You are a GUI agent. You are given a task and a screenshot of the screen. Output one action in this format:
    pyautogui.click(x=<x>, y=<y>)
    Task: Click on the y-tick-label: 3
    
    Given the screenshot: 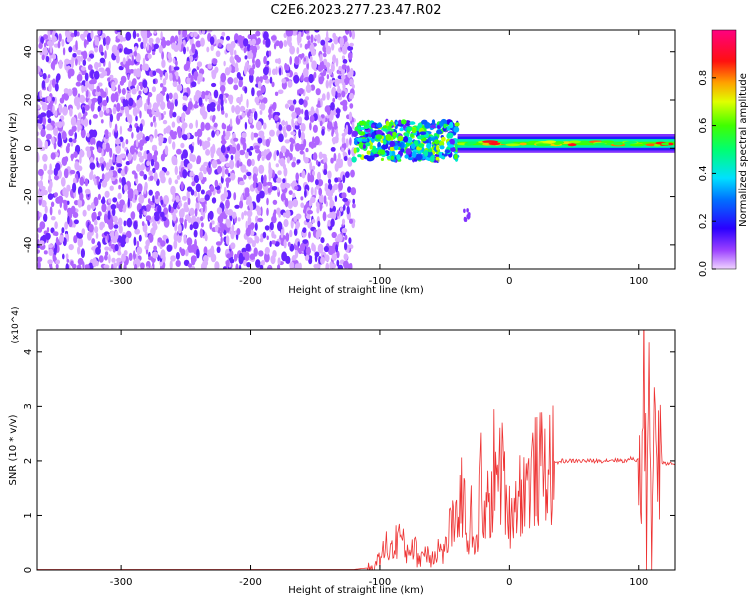 What is the action you would take?
    pyautogui.click(x=28, y=406)
    